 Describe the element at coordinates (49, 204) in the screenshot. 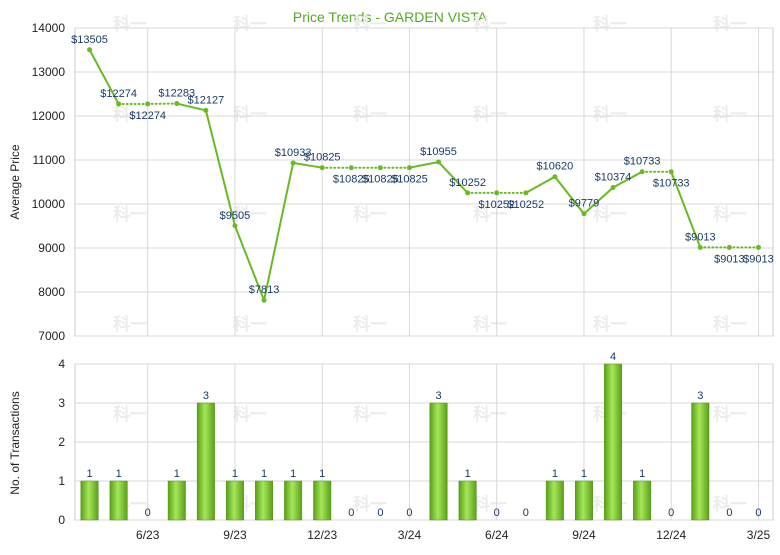

I see `price-tick-label: 10000` at that location.